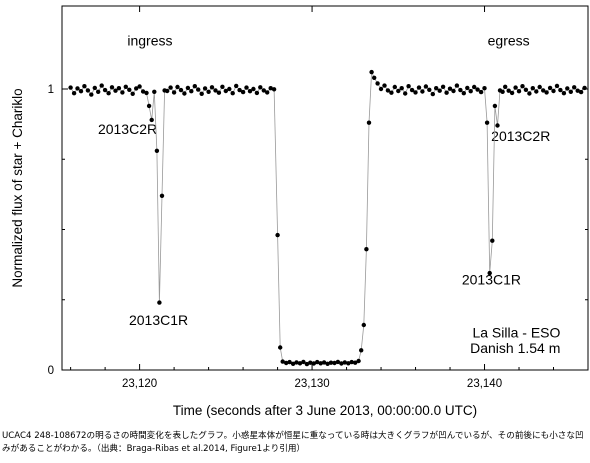  I want to click on y-axis-label: Normalized flux of star + Chariklo, so click(17, 187).